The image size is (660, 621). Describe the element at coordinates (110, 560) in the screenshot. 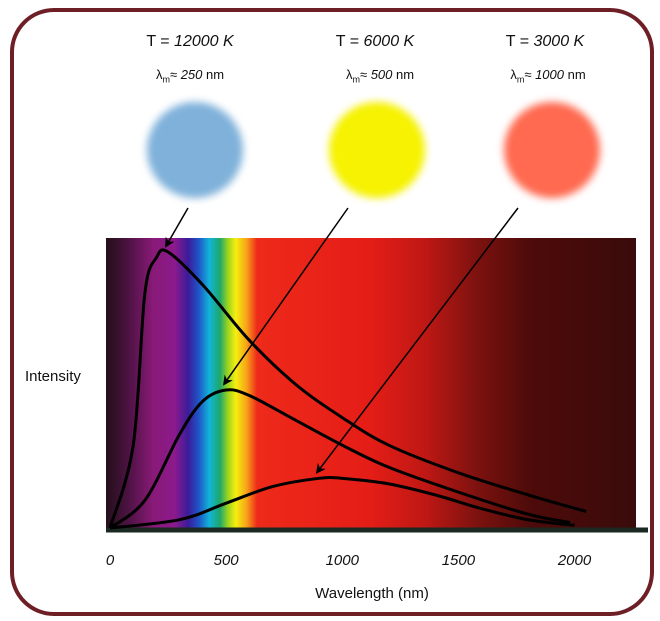

I see `x-tick-label-0: 0` at that location.